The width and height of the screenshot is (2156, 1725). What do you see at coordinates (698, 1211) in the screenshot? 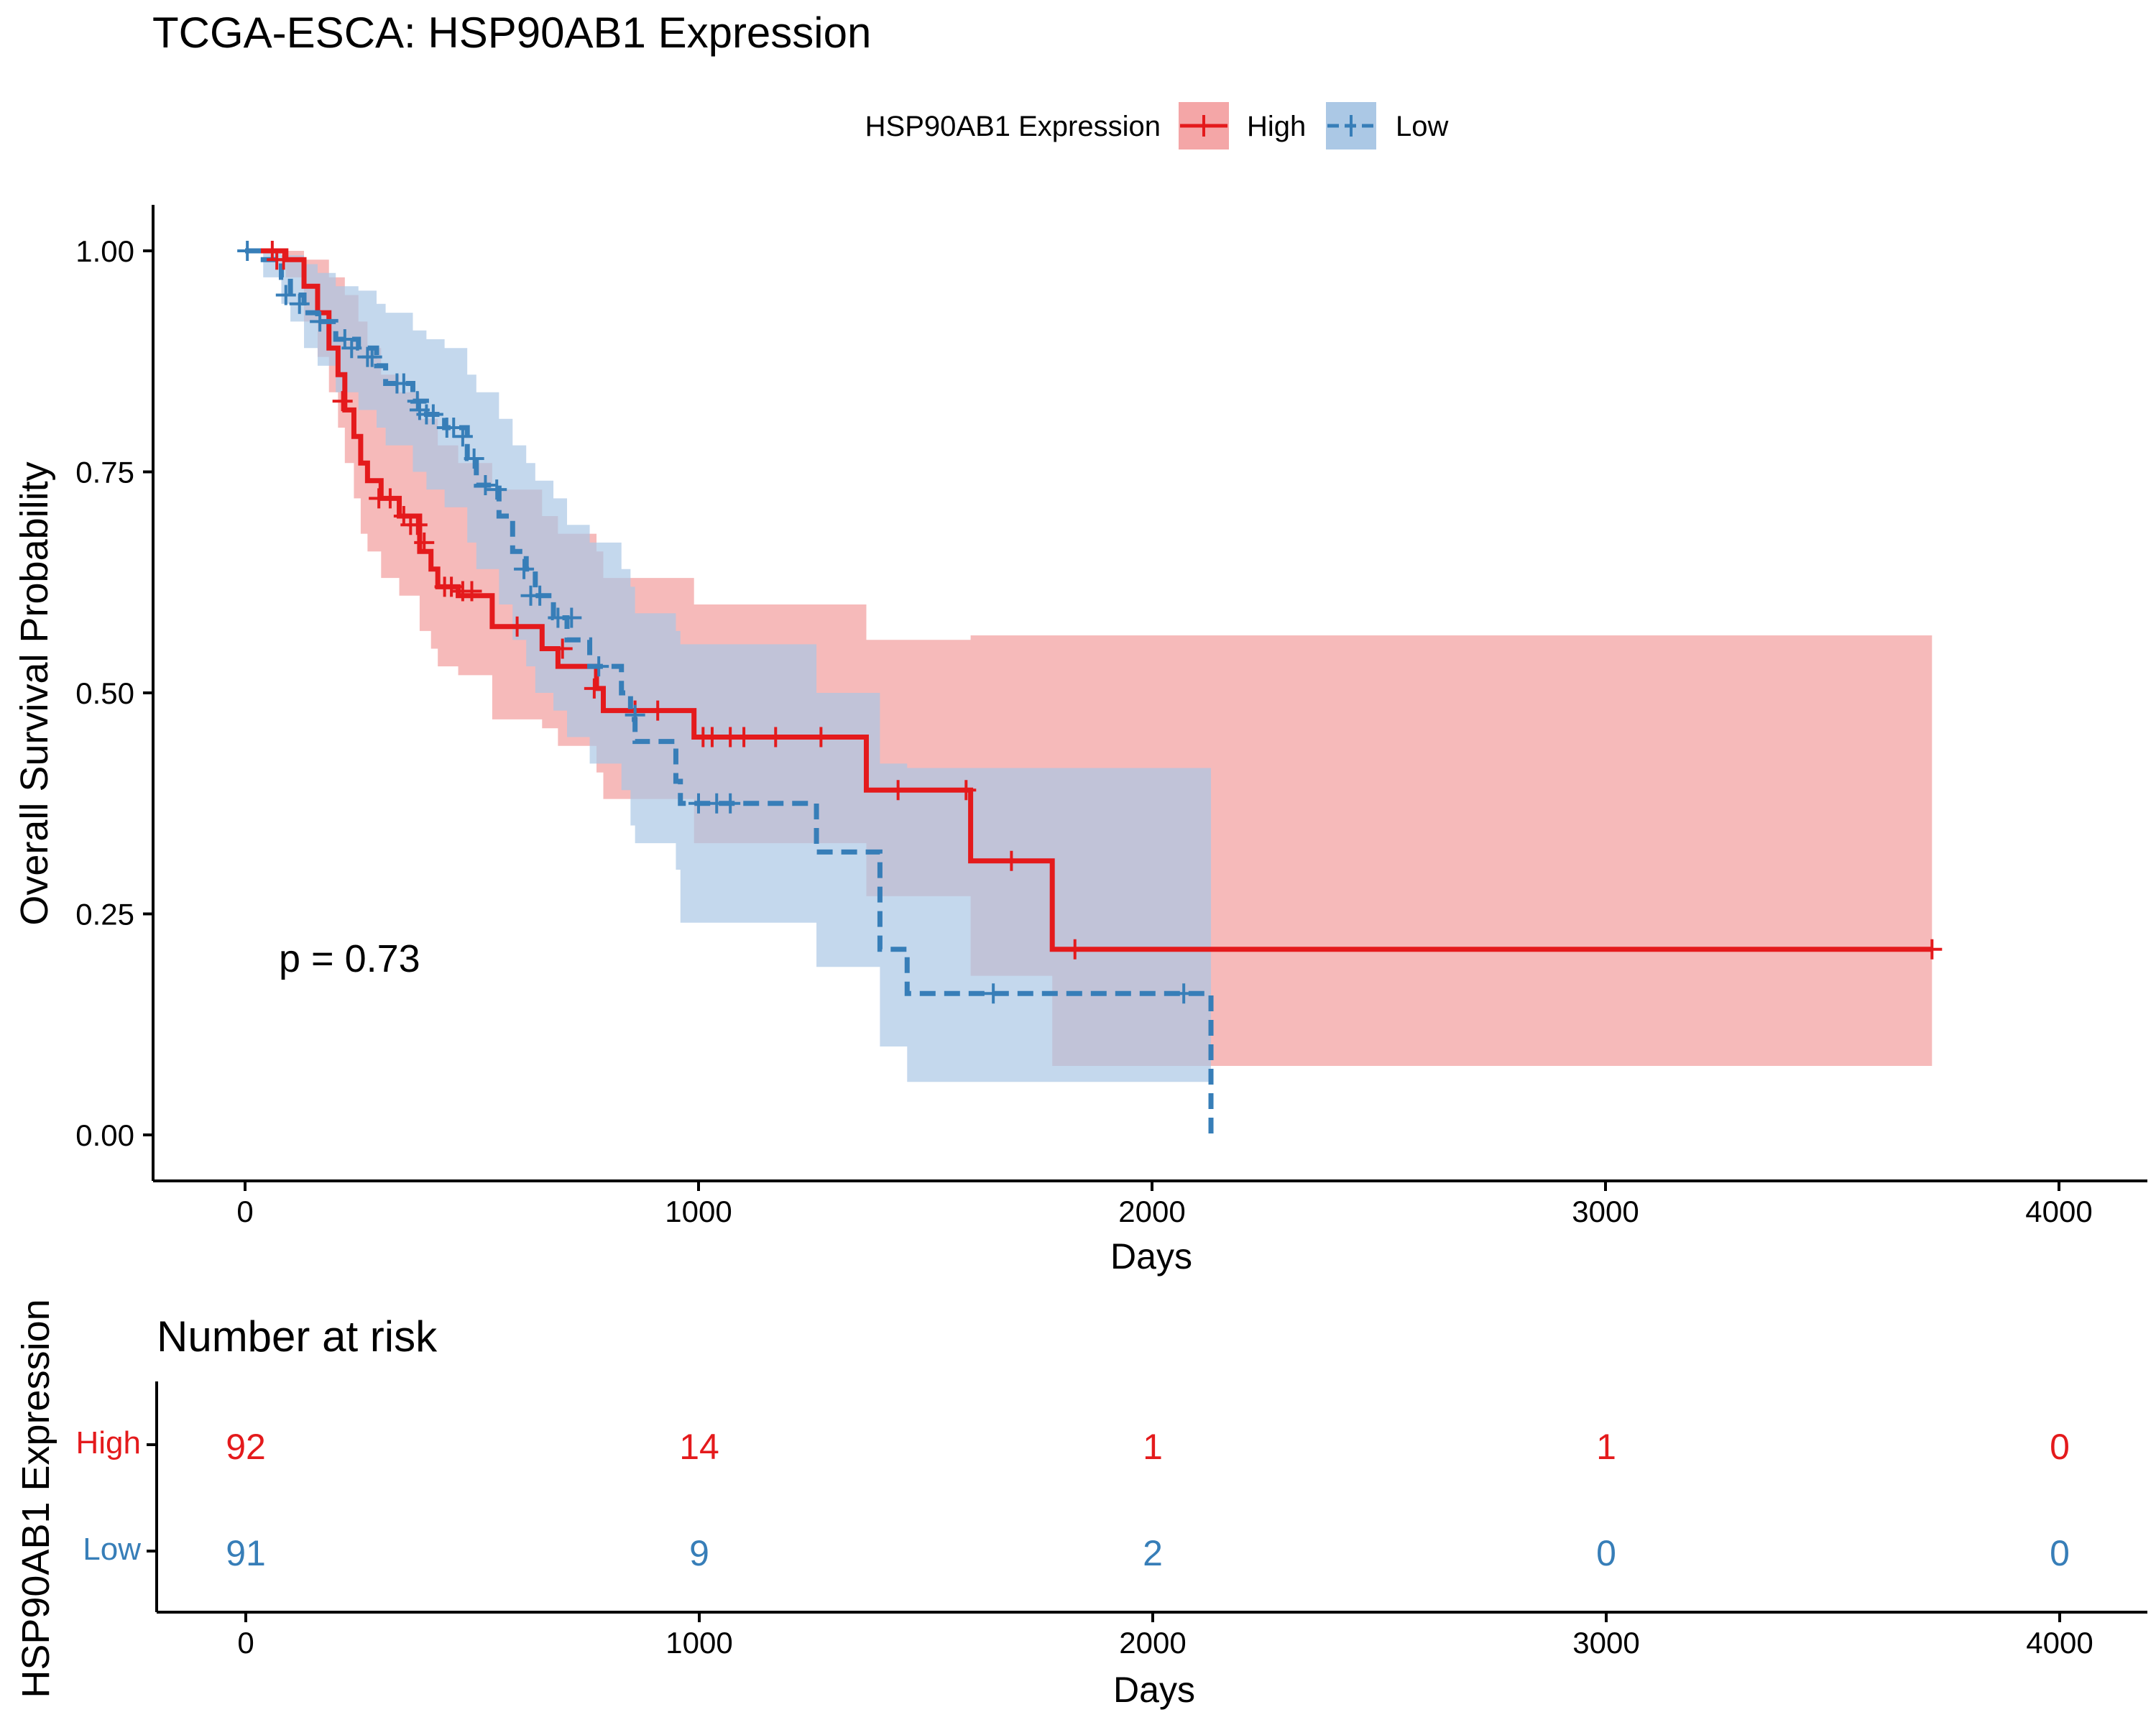
I see `x-tick-label: 1000` at bounding box center [698, 1211].